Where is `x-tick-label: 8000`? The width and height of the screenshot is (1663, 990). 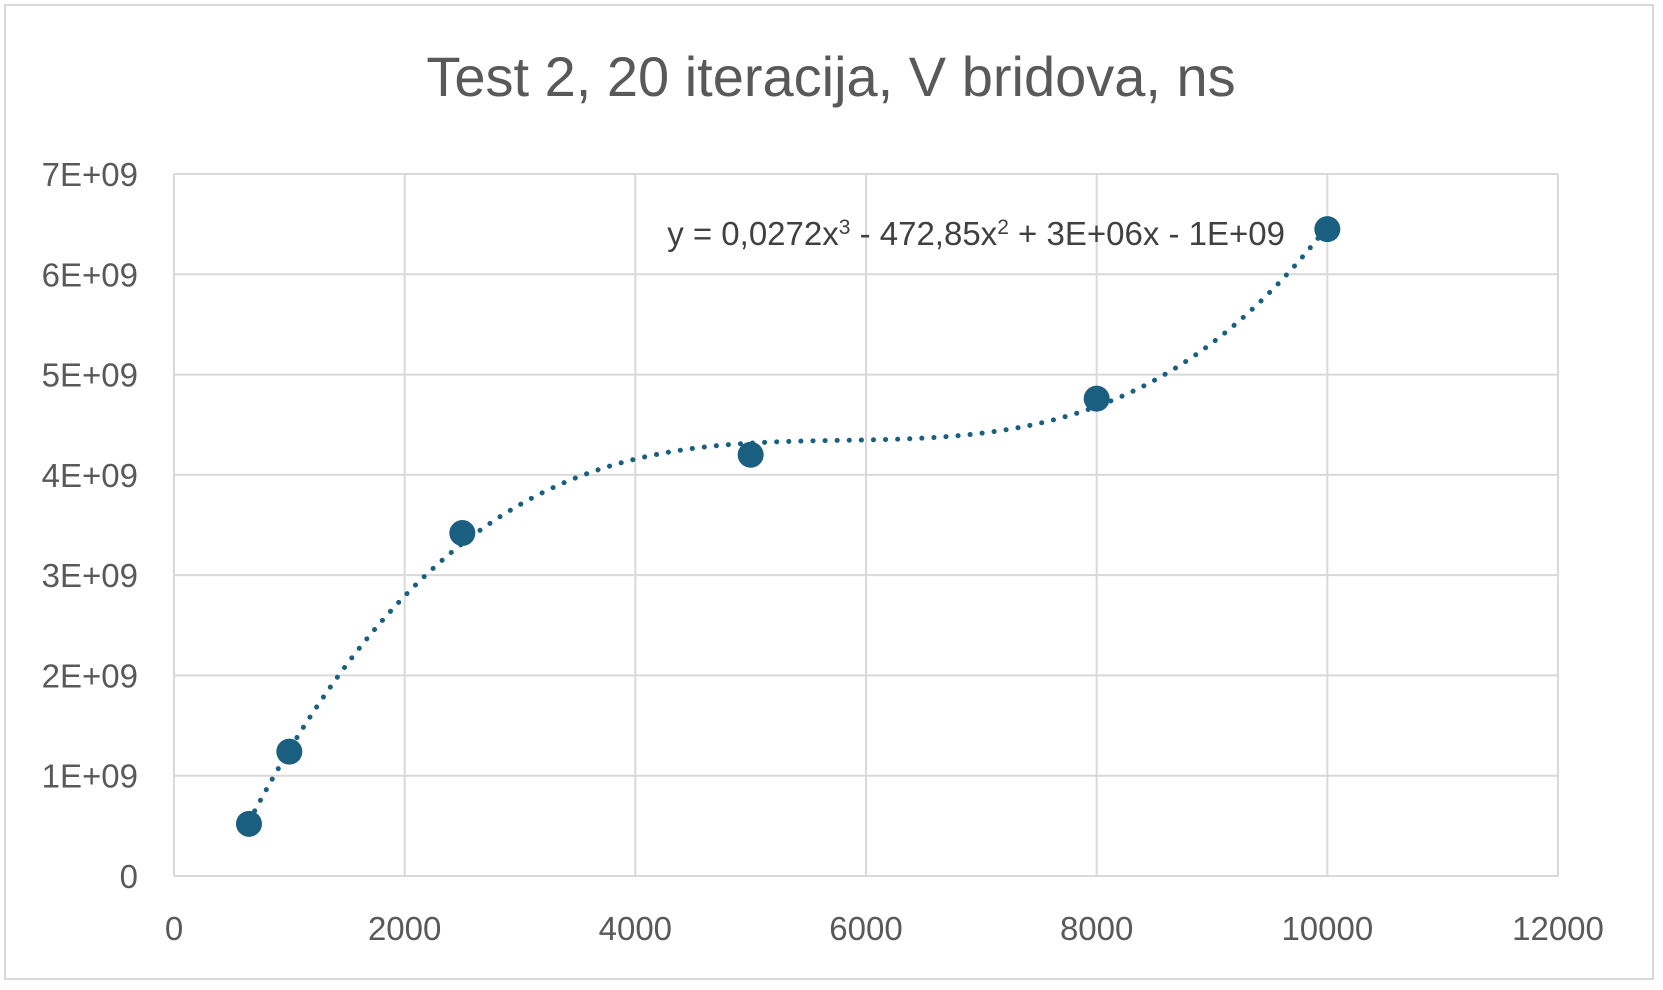 x-tick-label: 8000 is located at coordinates (1096, 928).